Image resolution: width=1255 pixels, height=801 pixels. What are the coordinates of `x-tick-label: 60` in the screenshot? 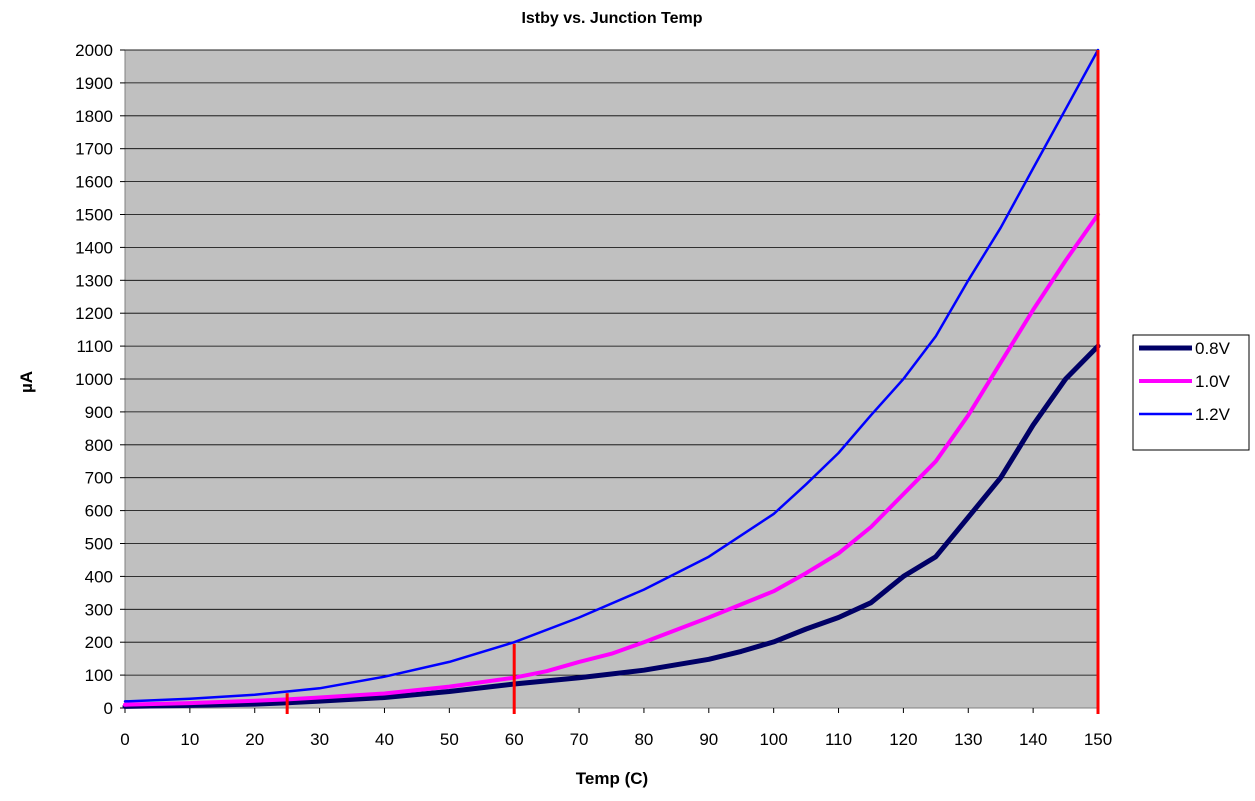 It's located at (514, 739).